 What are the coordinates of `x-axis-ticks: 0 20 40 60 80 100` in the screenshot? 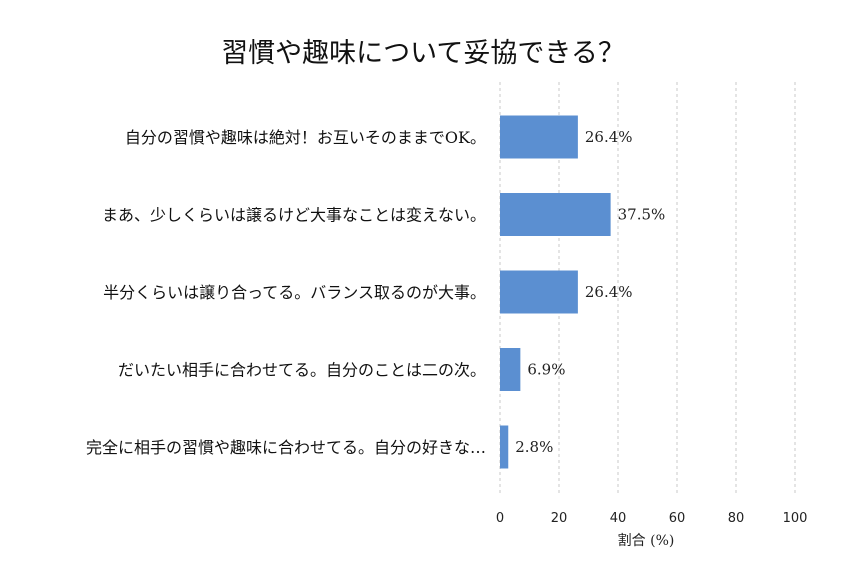 It's located at (652, 518).